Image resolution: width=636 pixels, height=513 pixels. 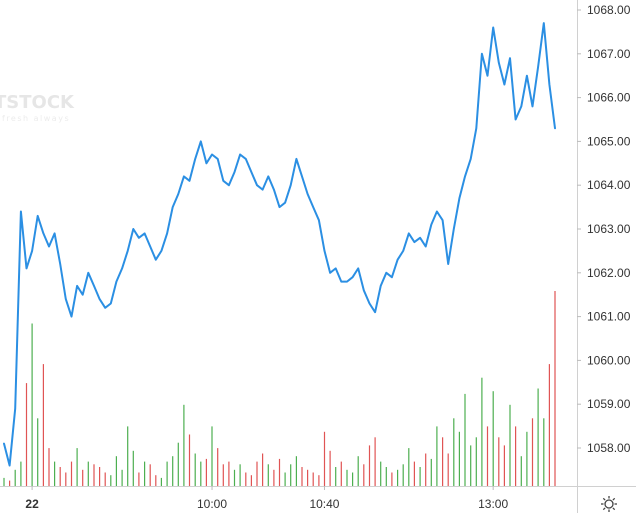 What do you see at coordinates (609, 10) in the screenshot?
I see `y-tick-label: 1068.00` at bounding box center [609, 10].